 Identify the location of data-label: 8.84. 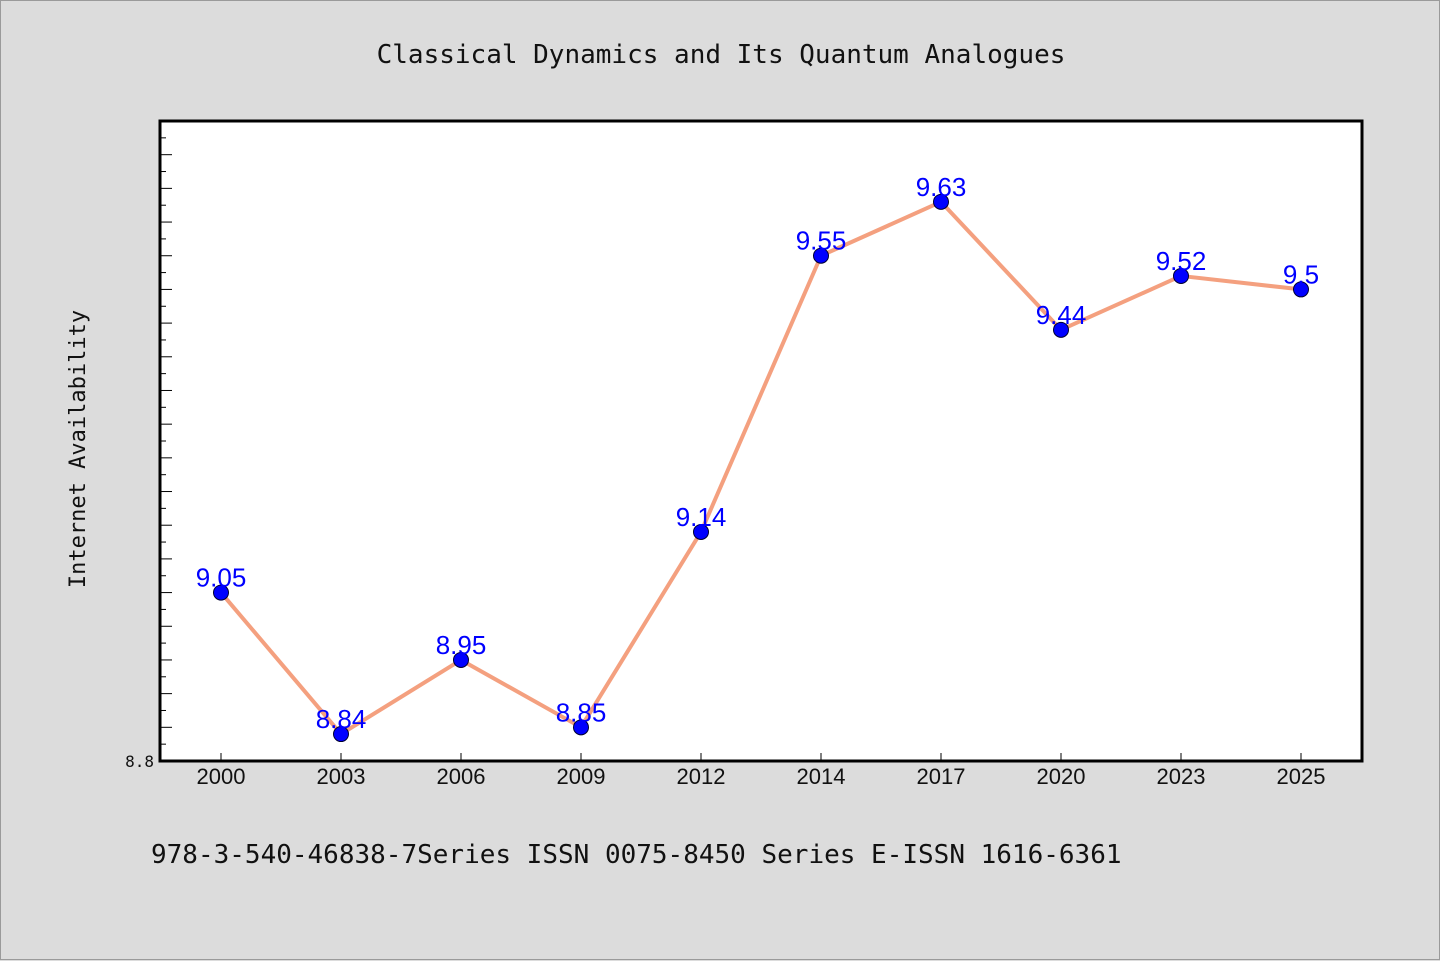
(341, 719).